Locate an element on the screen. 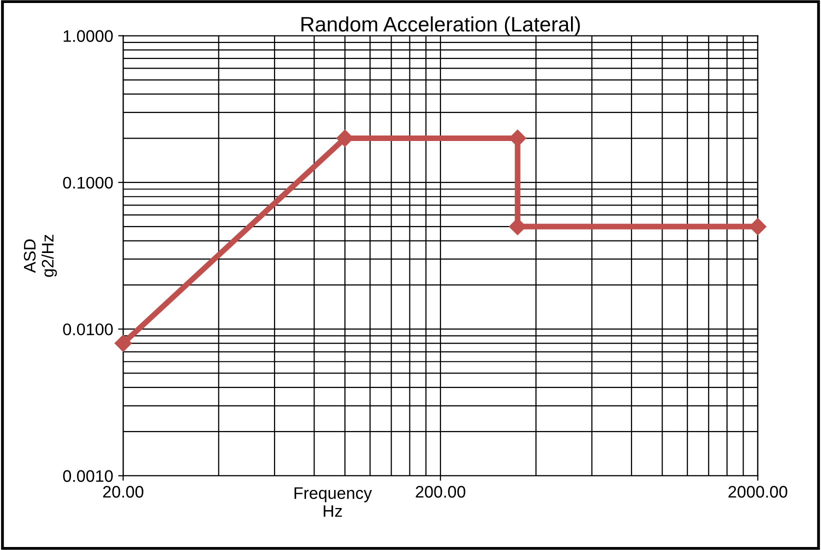 The height and width of the screenshot is (550, 821). y-tick-label: 0.0010 is located at coordinates (88, 476).